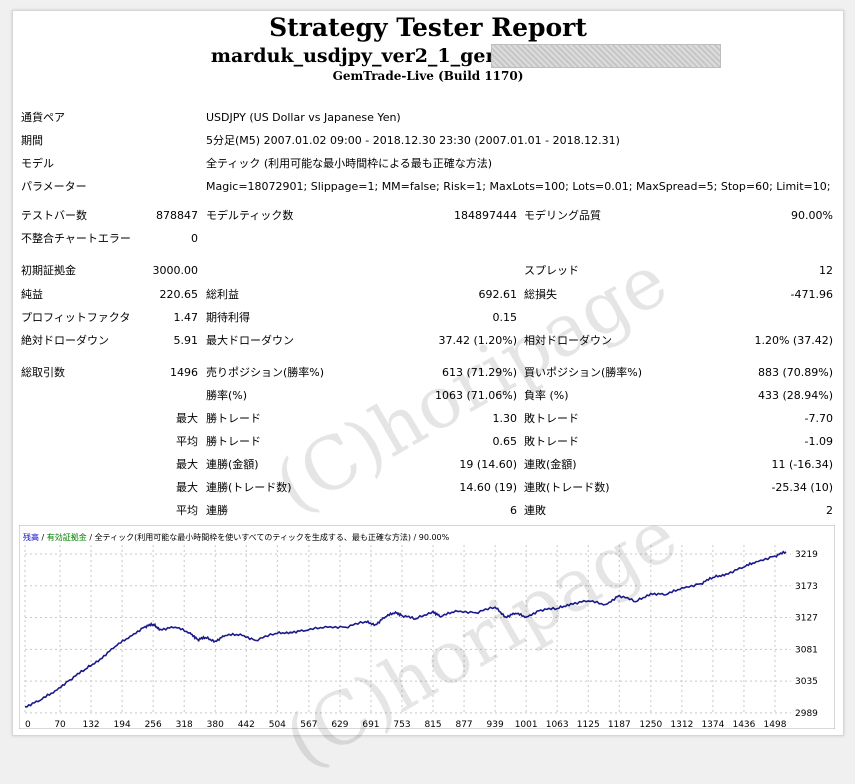 The height and width of the screenshot is (784, 855). Describe the element at coordinates (246, 724) in the screenshot. I see `x-tick-label: 442` at that location.